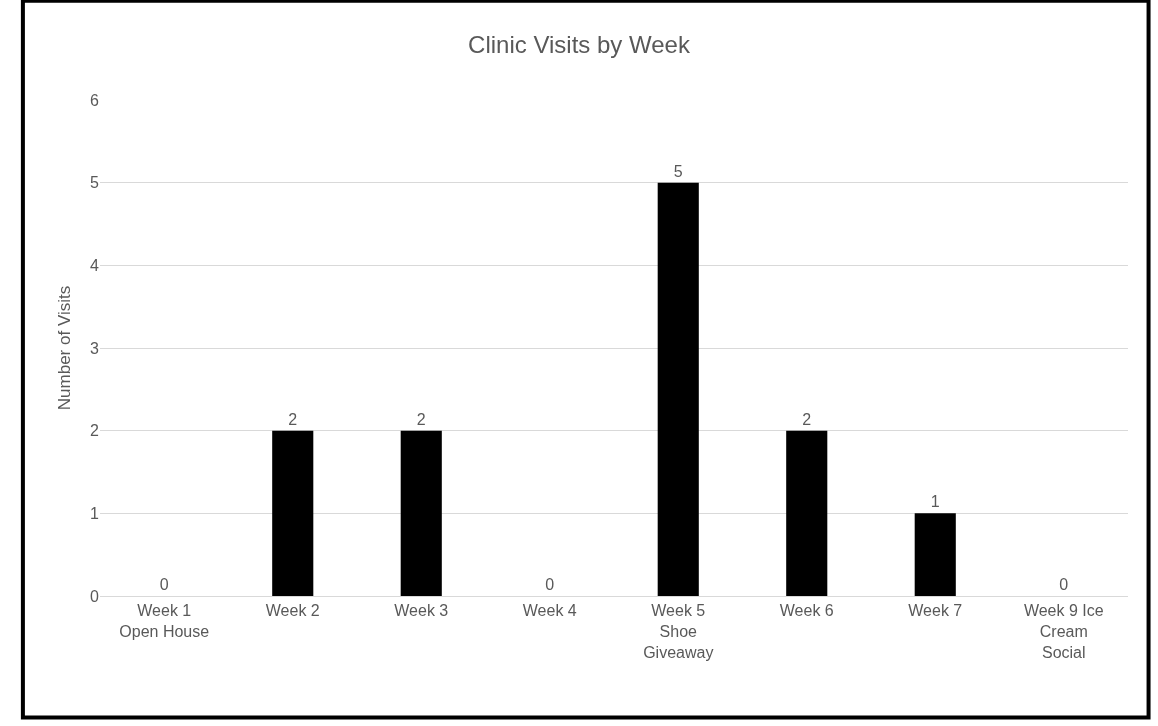 The image size is (1158, 726). Describe the element at coordinates (95, 100) in the screenshot. I see `y-tick-label: 6` at that location.